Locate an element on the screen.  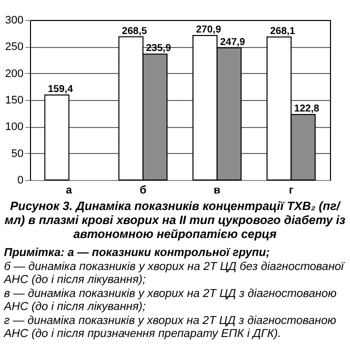
y-tick-label: 300 is located at coordinates (14, 20).